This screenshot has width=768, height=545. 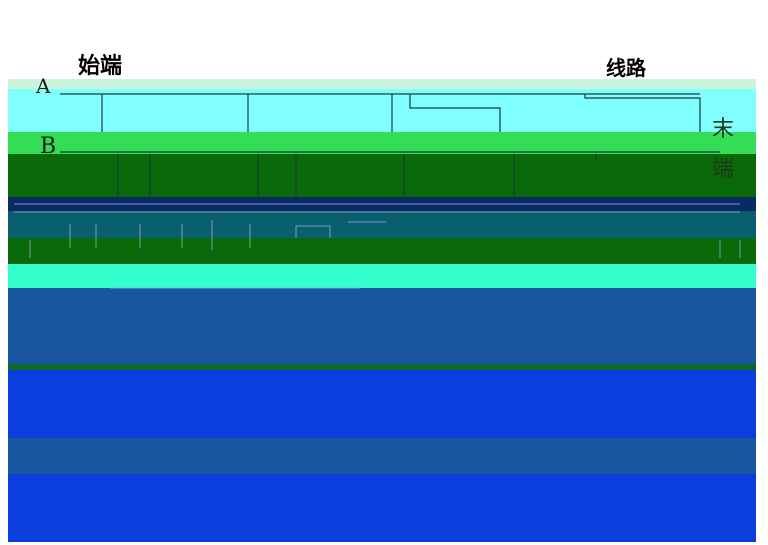 I want to click on conductor-b-label: B, so click(x=48, y=146).